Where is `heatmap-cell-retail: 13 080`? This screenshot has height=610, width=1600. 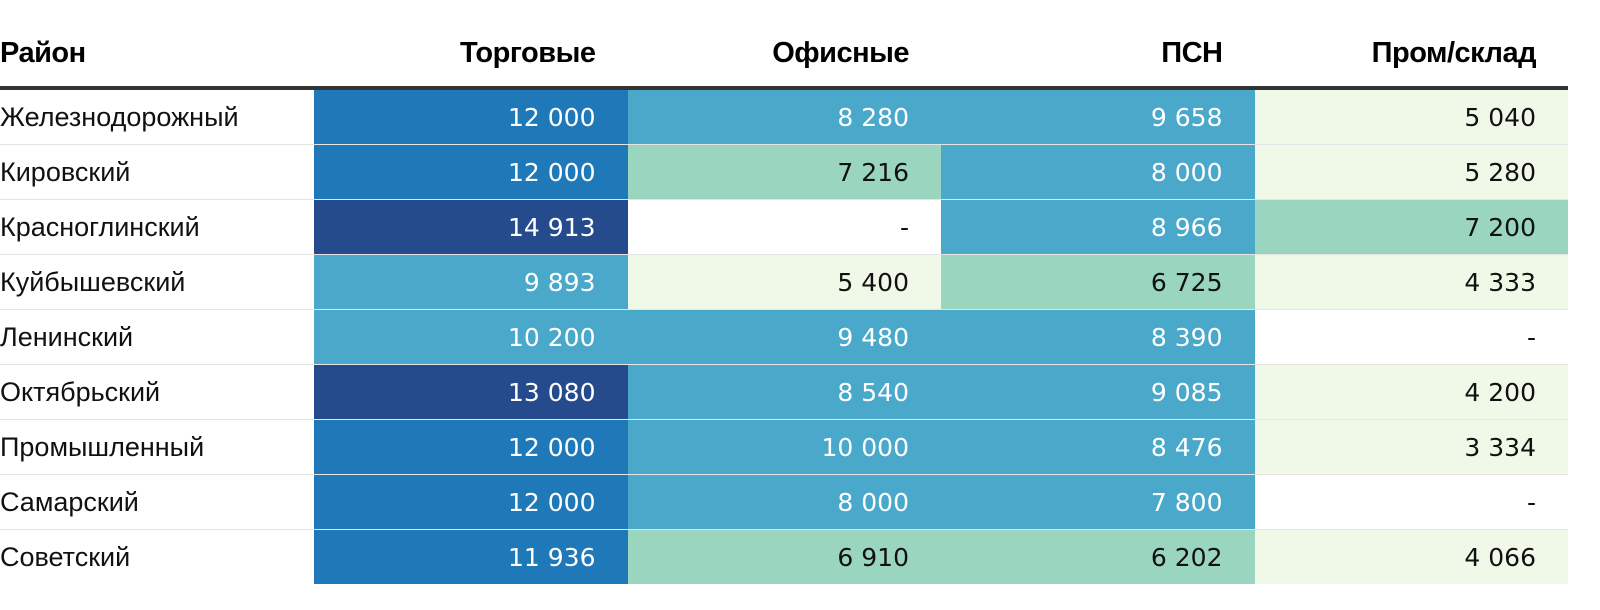
heatmap-cell-retail: 13 080 is located at coordinates (471, 392).